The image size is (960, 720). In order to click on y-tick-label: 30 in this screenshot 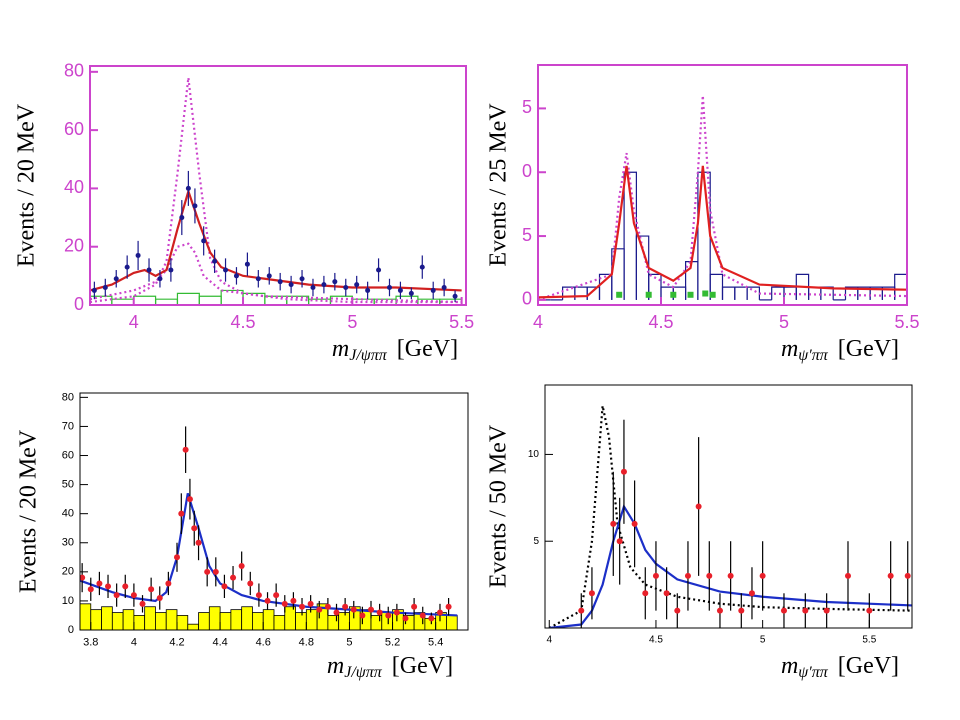, I will do `click(68, 543)`.